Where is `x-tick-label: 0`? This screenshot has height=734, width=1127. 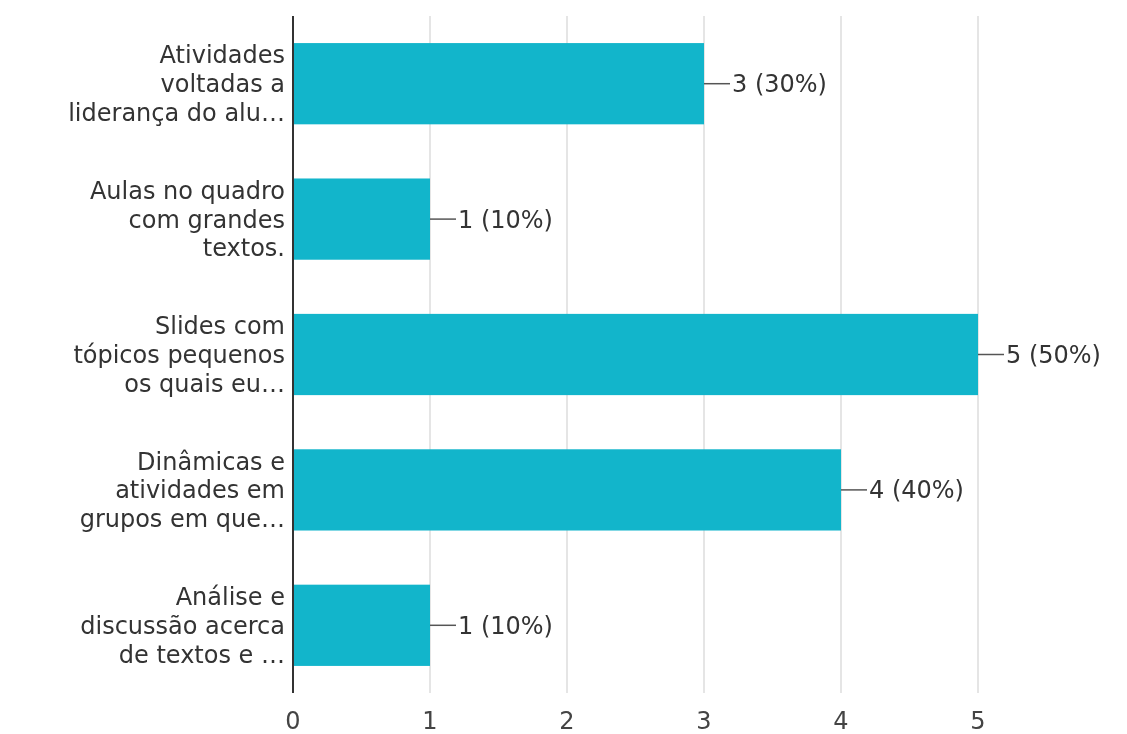
x-tick-label: 0 is located at coordinates (293, 720).